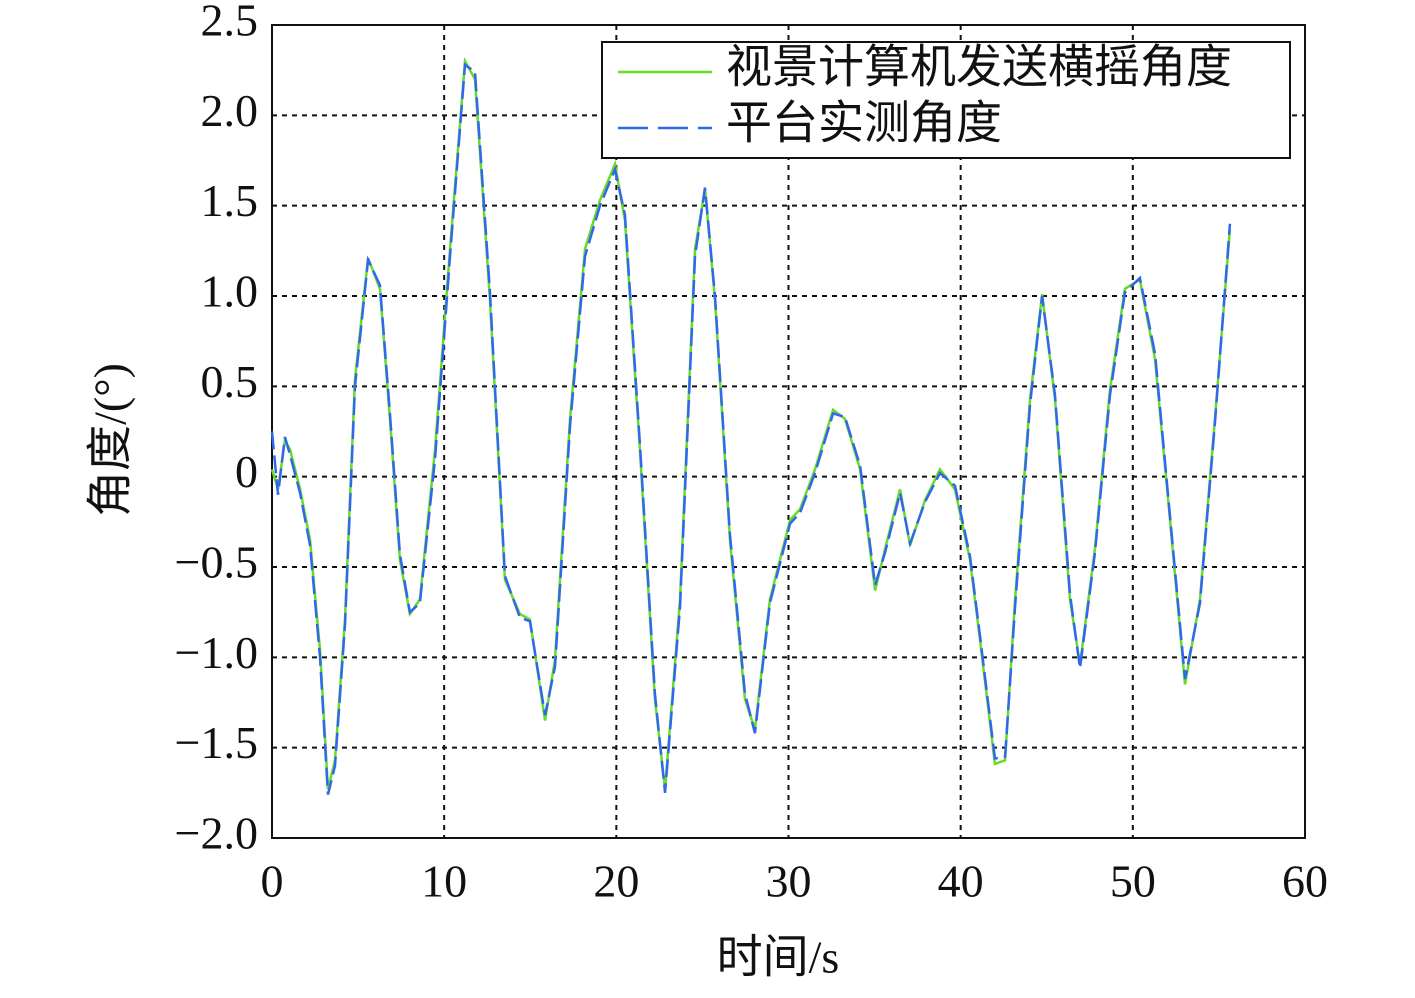 The width and height of the screenshot is (1415, 998). What do you see at coordinates (216, 833) in the screenshot?
I see `y-tick-label: −2.0` at bounding box center [216, 833].